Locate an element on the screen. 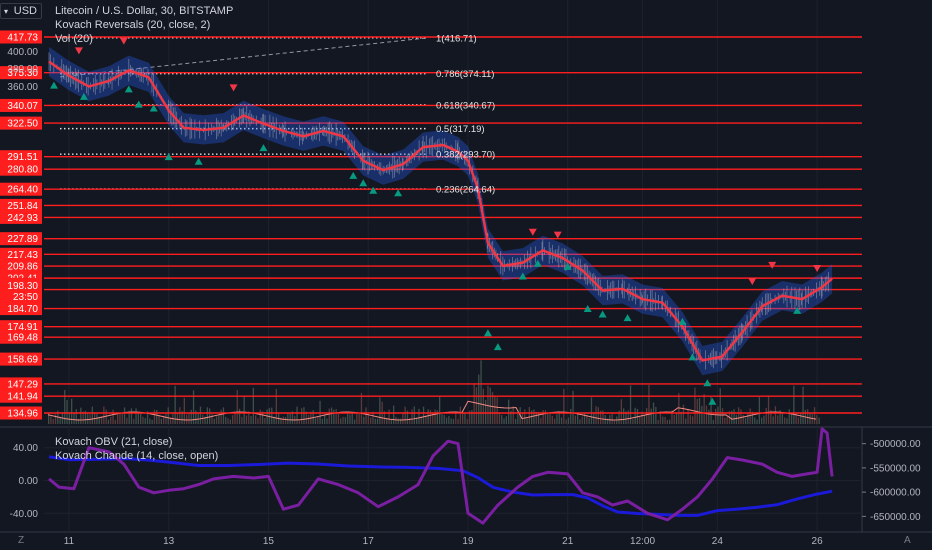  indicator-volume-label: Vol (20) is located at coordinates (74, 39).